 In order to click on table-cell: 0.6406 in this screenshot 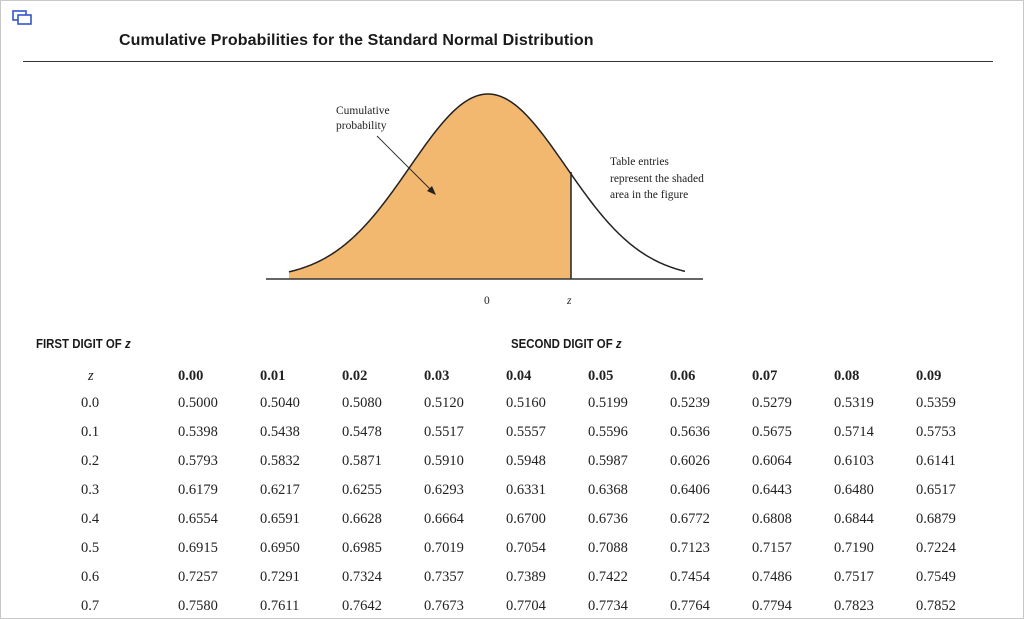, I will do `click(690, 490)`.